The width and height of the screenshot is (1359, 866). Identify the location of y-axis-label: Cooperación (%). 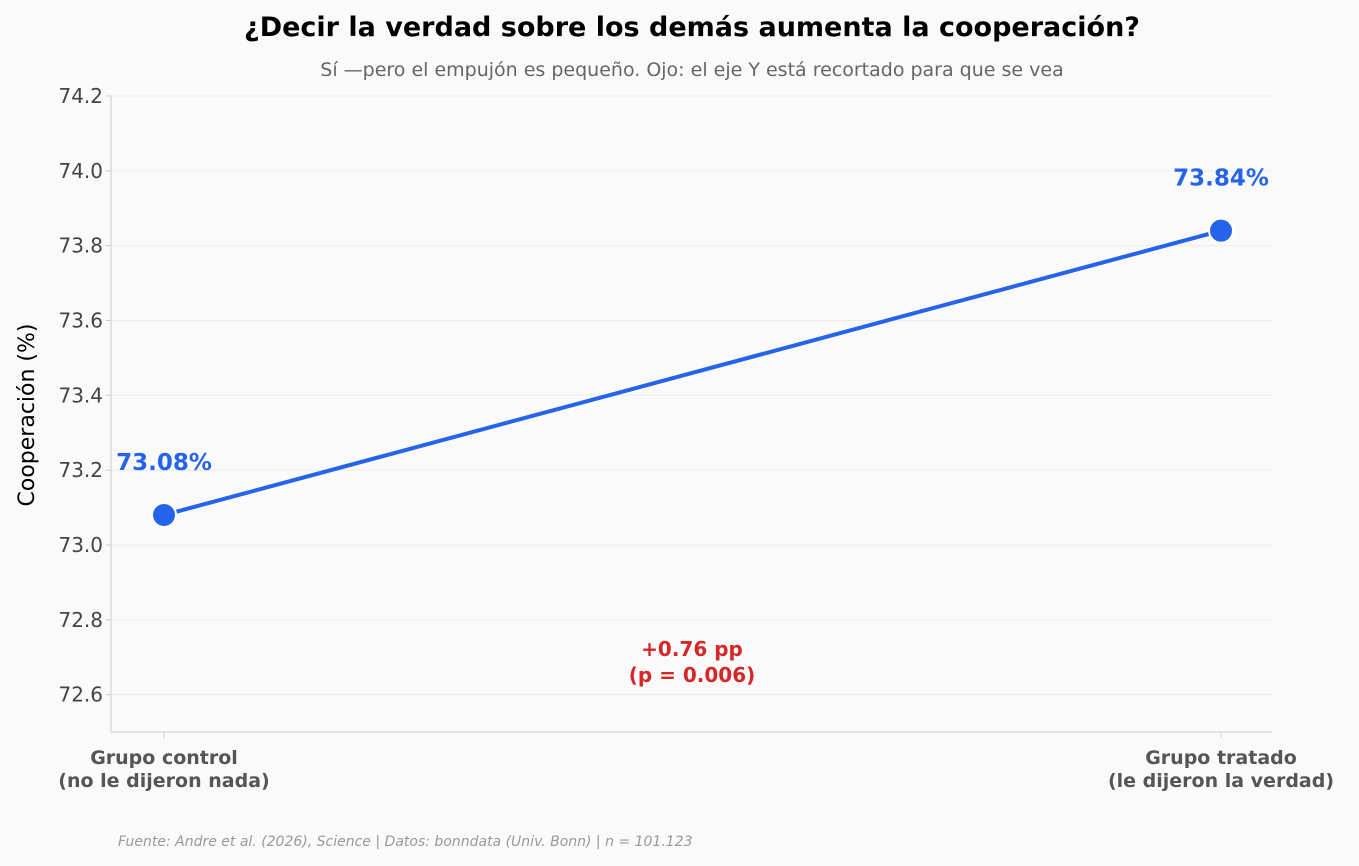
(27, 415).